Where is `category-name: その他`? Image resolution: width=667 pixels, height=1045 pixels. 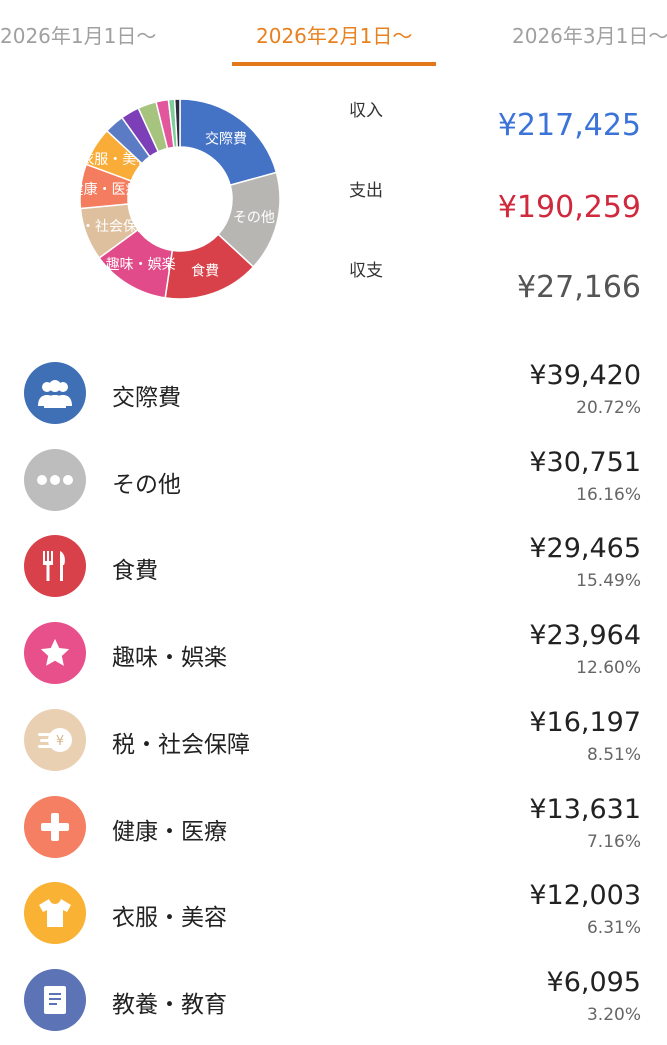 category-name: その他 is located at coordinates (146, 484).